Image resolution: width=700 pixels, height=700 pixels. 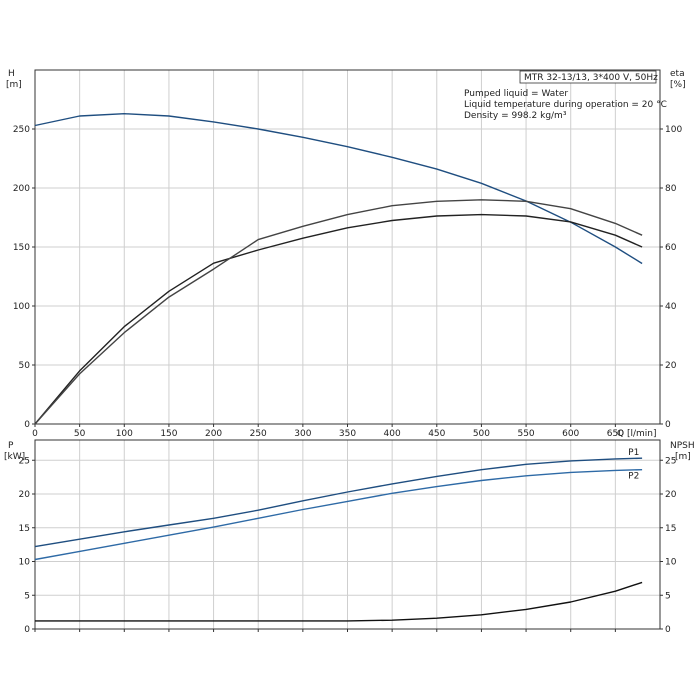 I want to click on bottom-right-axis-unit: [m], so click(x=683, y=457).